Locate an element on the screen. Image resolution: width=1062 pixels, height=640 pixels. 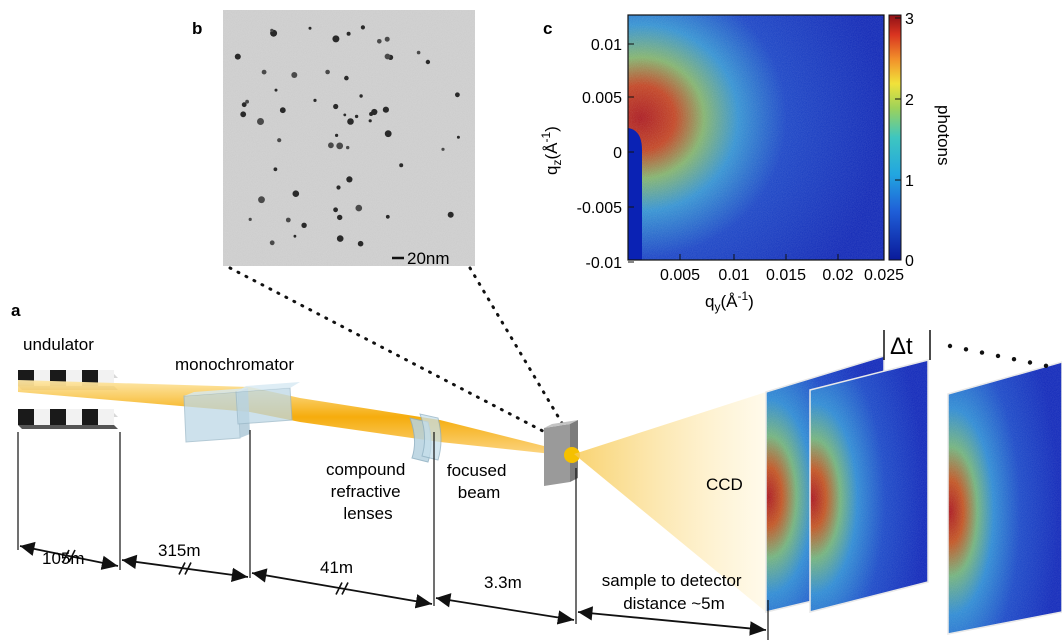
delta-t-label: Δt is located at coordinates (901, 346).